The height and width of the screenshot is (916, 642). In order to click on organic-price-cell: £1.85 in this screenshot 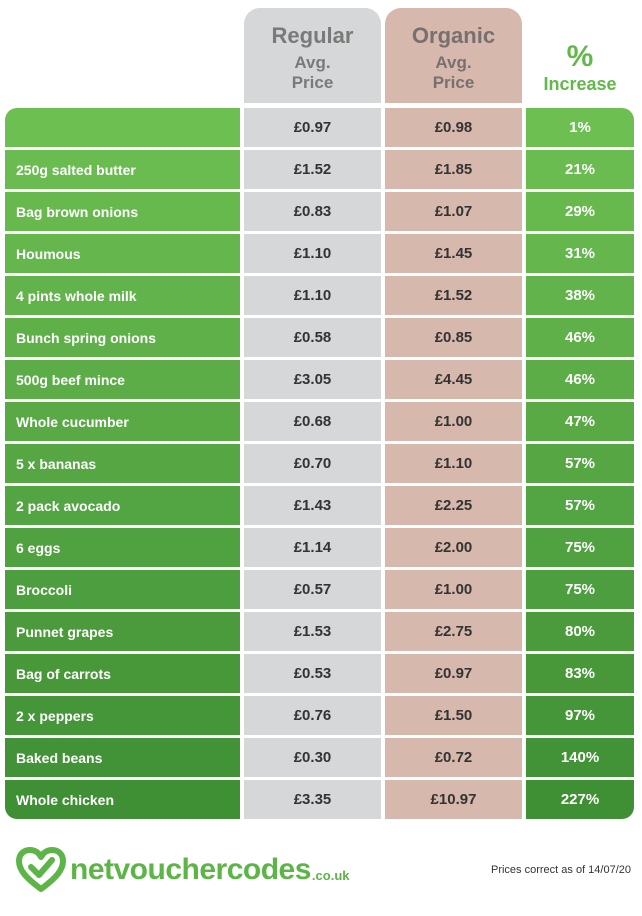, I will do `click(453, 169)`.